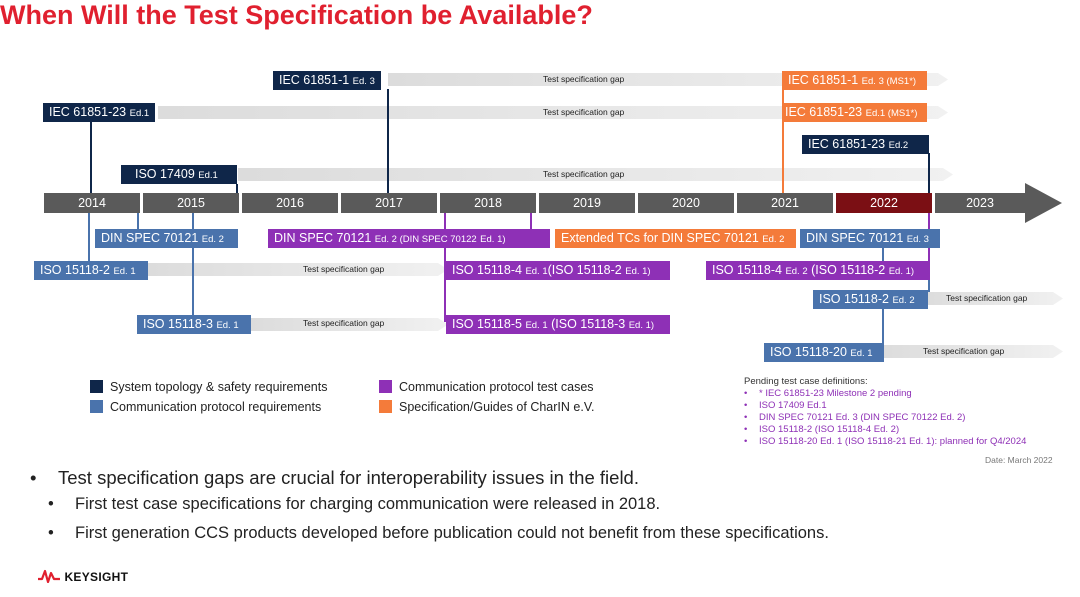 Image resolution: width=1080 pixels, height=597 pixels. I want to click on year-label: 2015, so click(191, 203).